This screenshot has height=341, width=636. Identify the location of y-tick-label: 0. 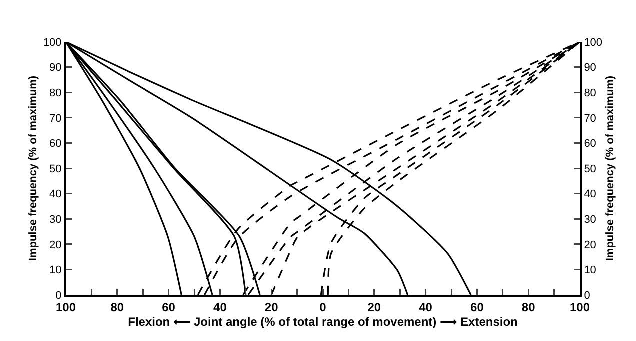
(59, 296).